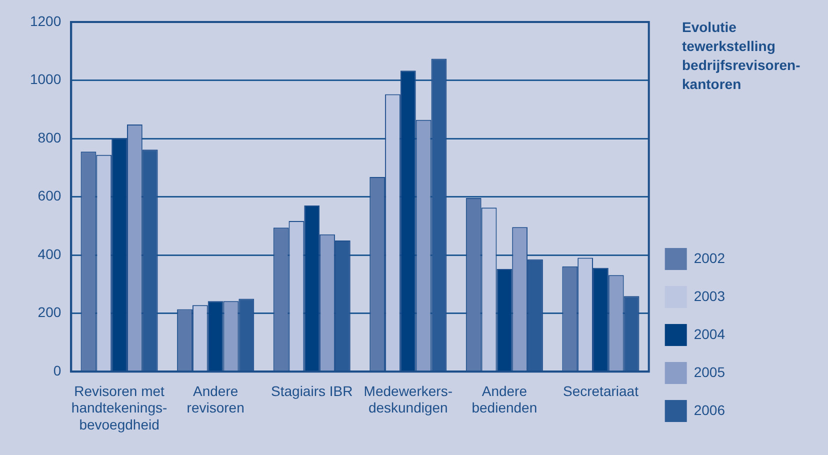  What do you see at coordinates (312, 390) in the screenshot?
I see `x-tick-label: Stagiairs IBR` at bounding box center [312, 390].